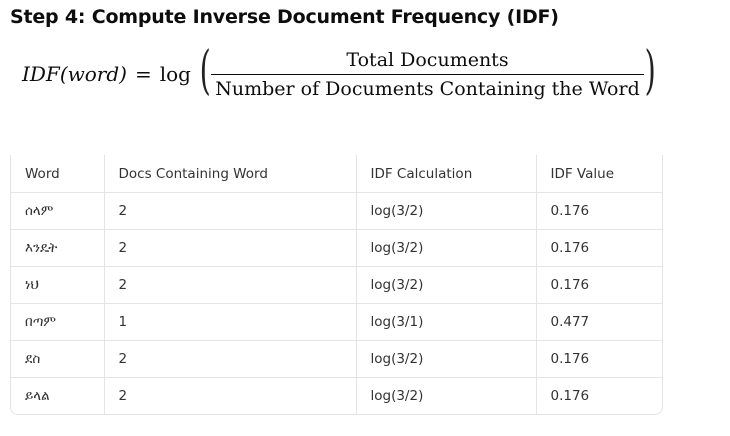  I want to click on table-row: እንዴት 2 log(3/2) 0.176, so click(336, 248).